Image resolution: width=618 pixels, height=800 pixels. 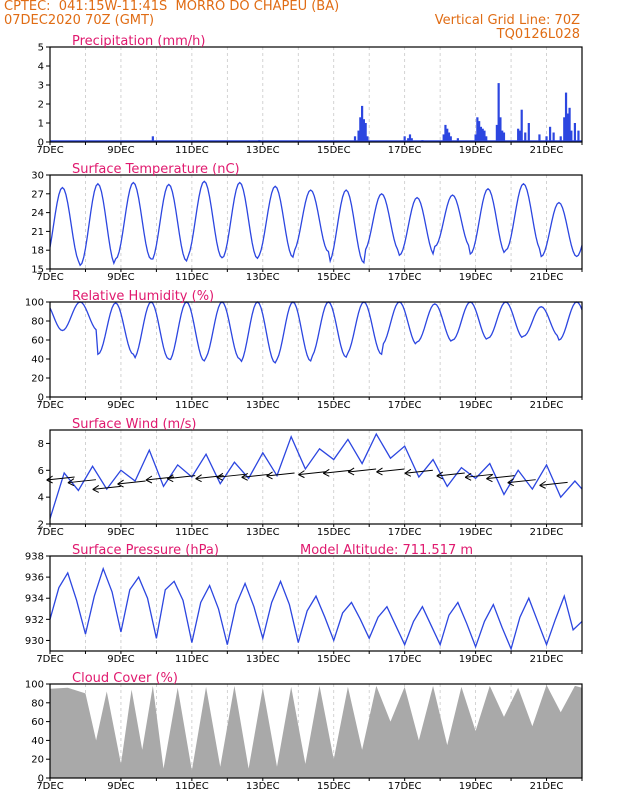 What do you see at coordinates (334, 277) in the screenshot?
I see `x-tick-label: 15DEC` at bounding box center [334, 277].